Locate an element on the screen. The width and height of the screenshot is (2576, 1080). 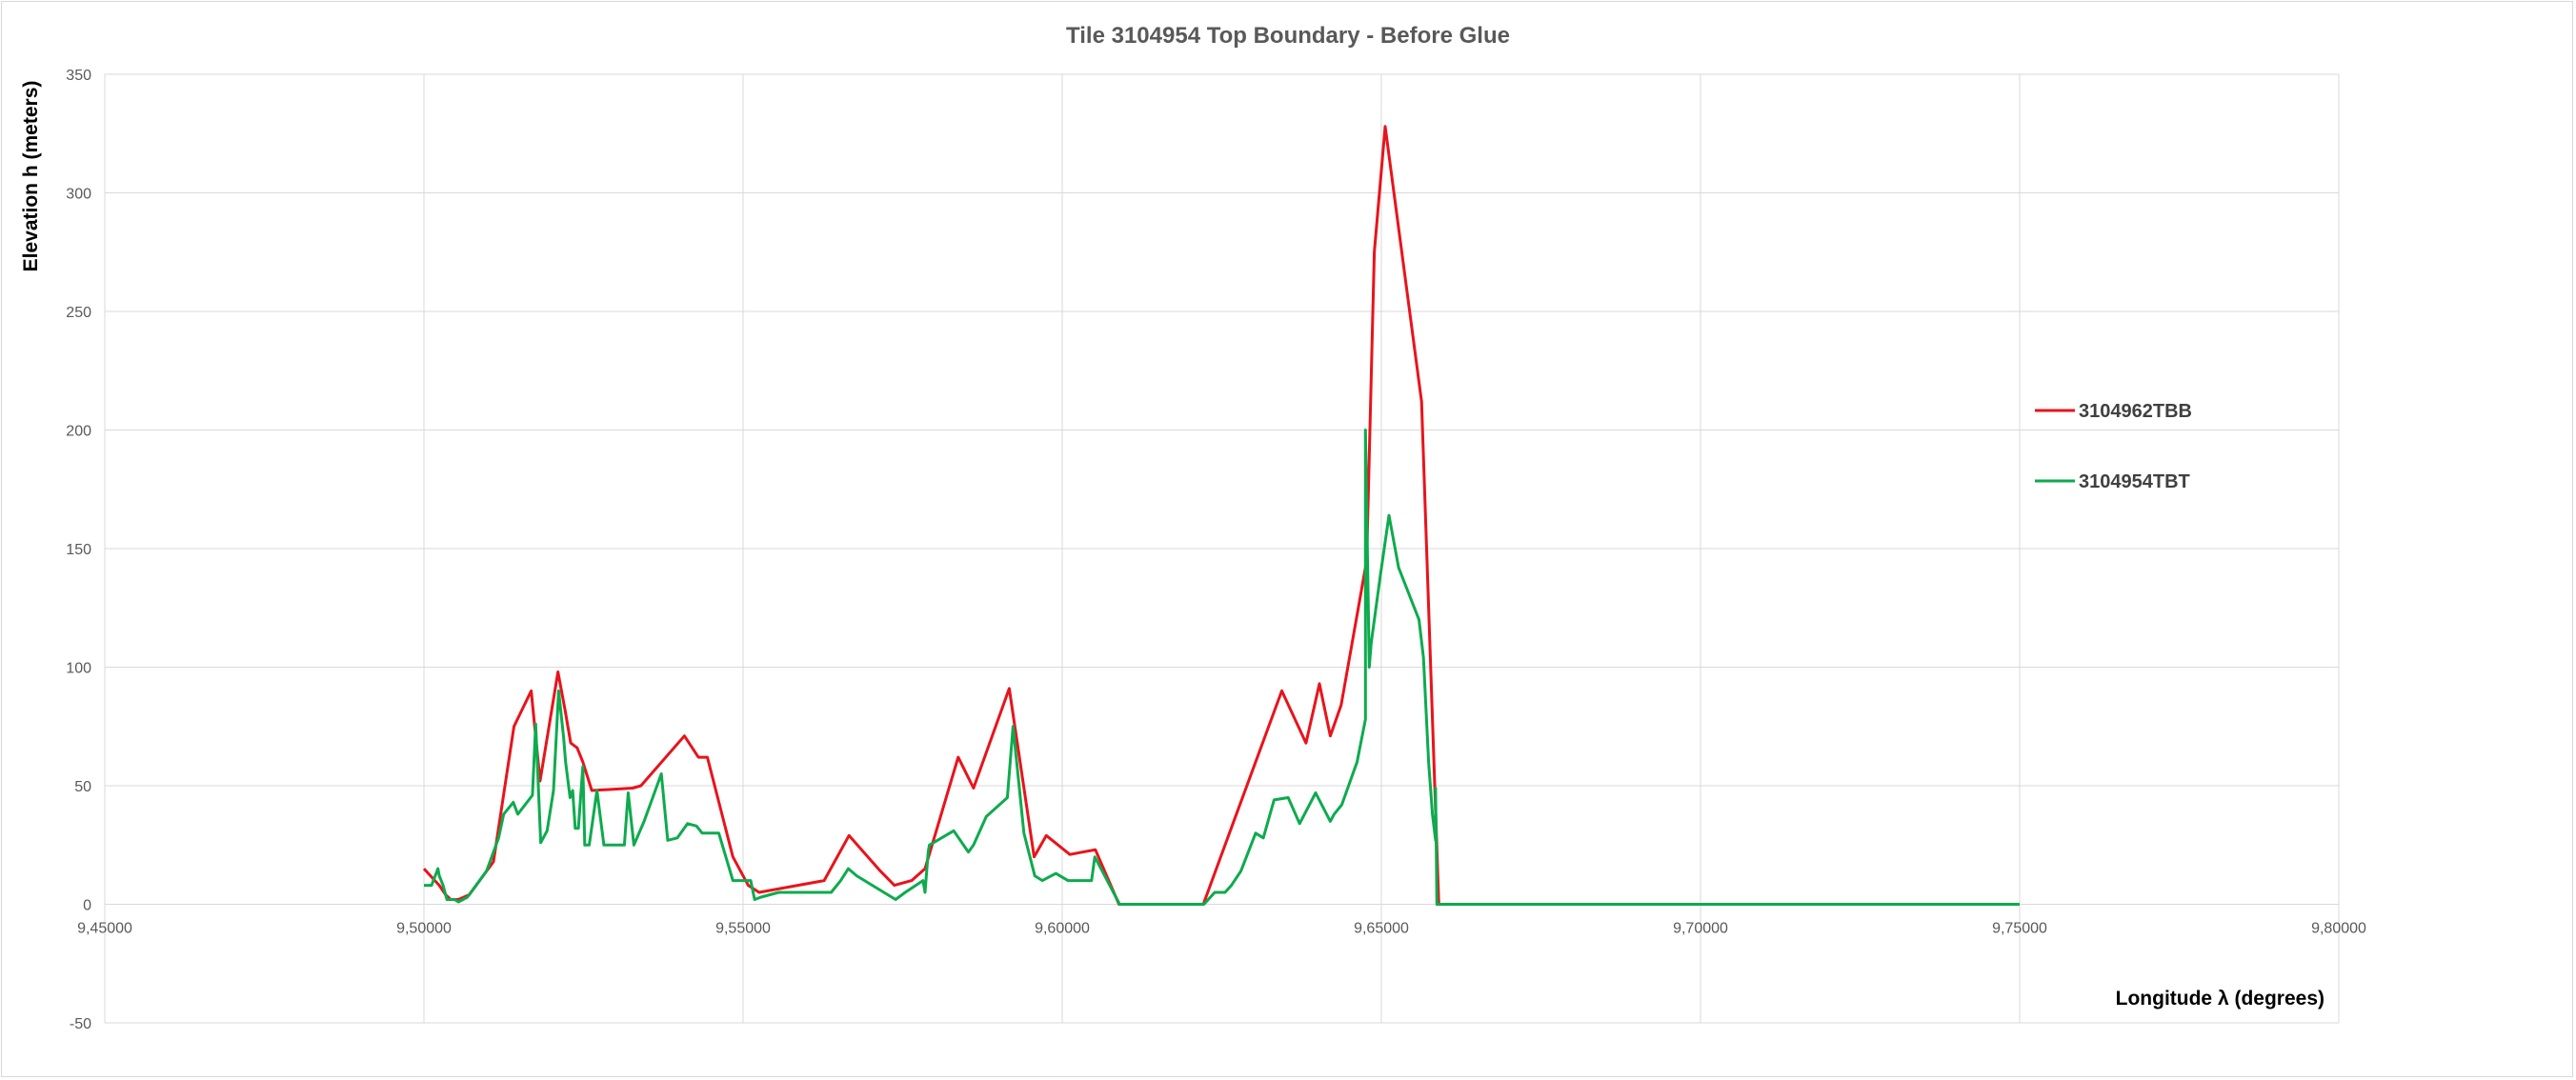
x-axis-title: Longitude λ (degrees) is located at coordinates (2220, 999).